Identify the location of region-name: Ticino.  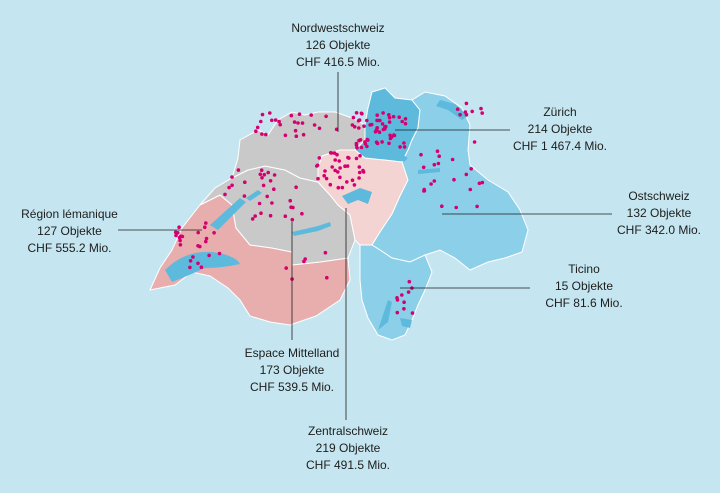
(584, 269).